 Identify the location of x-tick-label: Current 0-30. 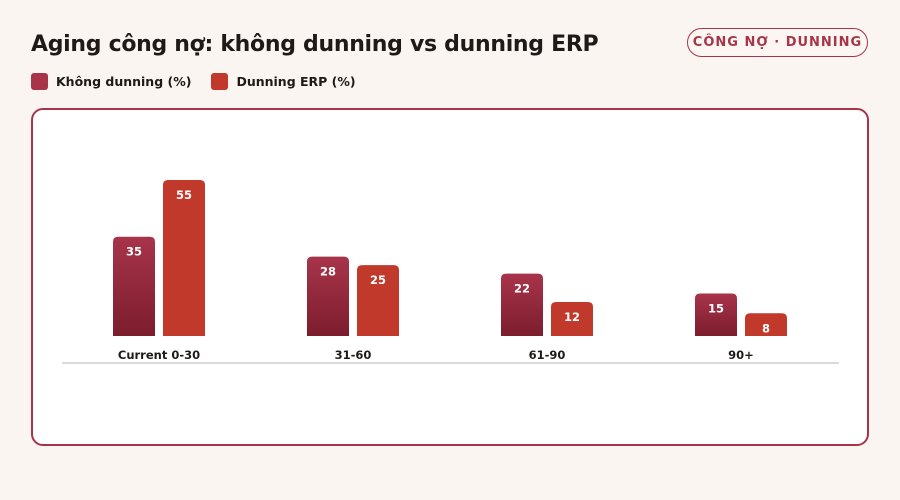
(159, 355).